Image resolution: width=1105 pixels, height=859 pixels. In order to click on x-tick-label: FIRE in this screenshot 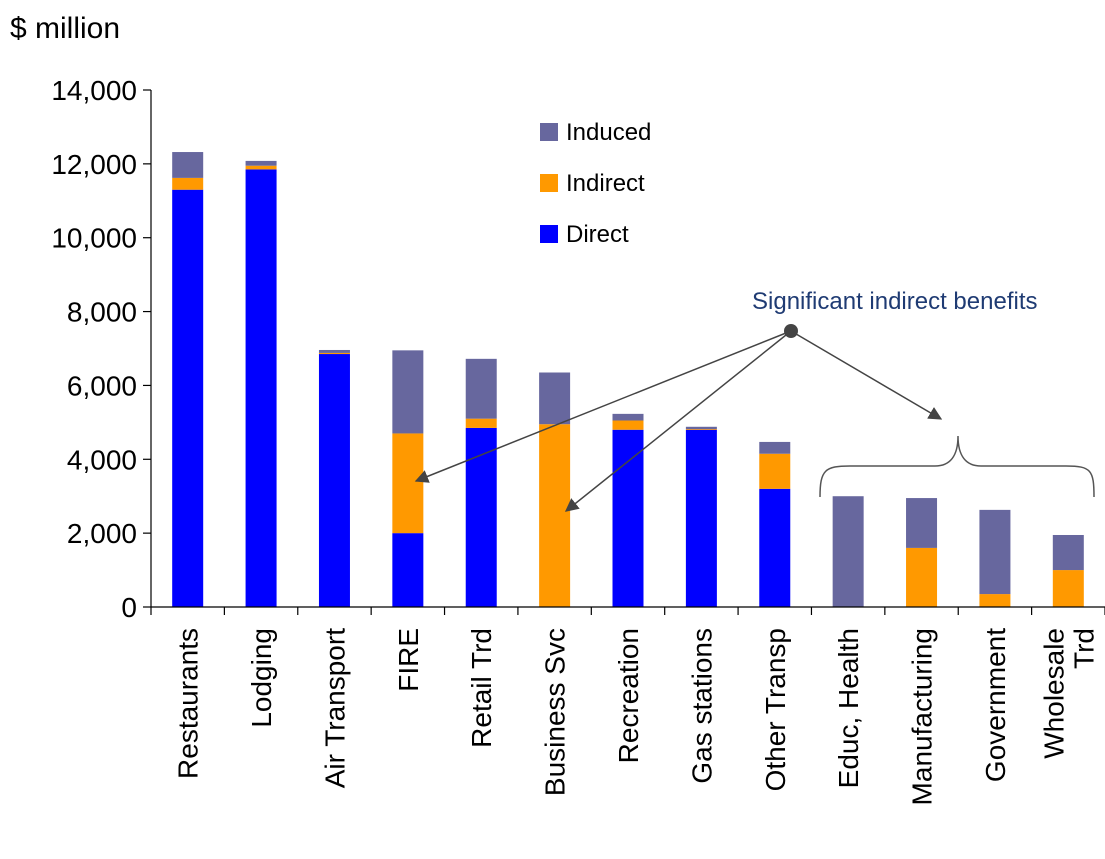, I will do `click(408, 660)`.